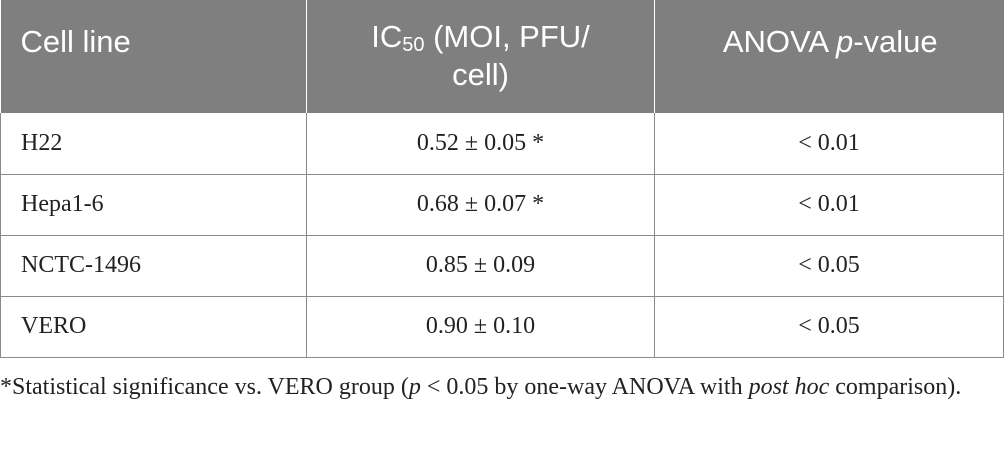 The width and height of the screenshot is (1005, 451). I want to click on table-row: NCTC-1496 0.85 ± 0.09 < 0.05, so click(502, 266).